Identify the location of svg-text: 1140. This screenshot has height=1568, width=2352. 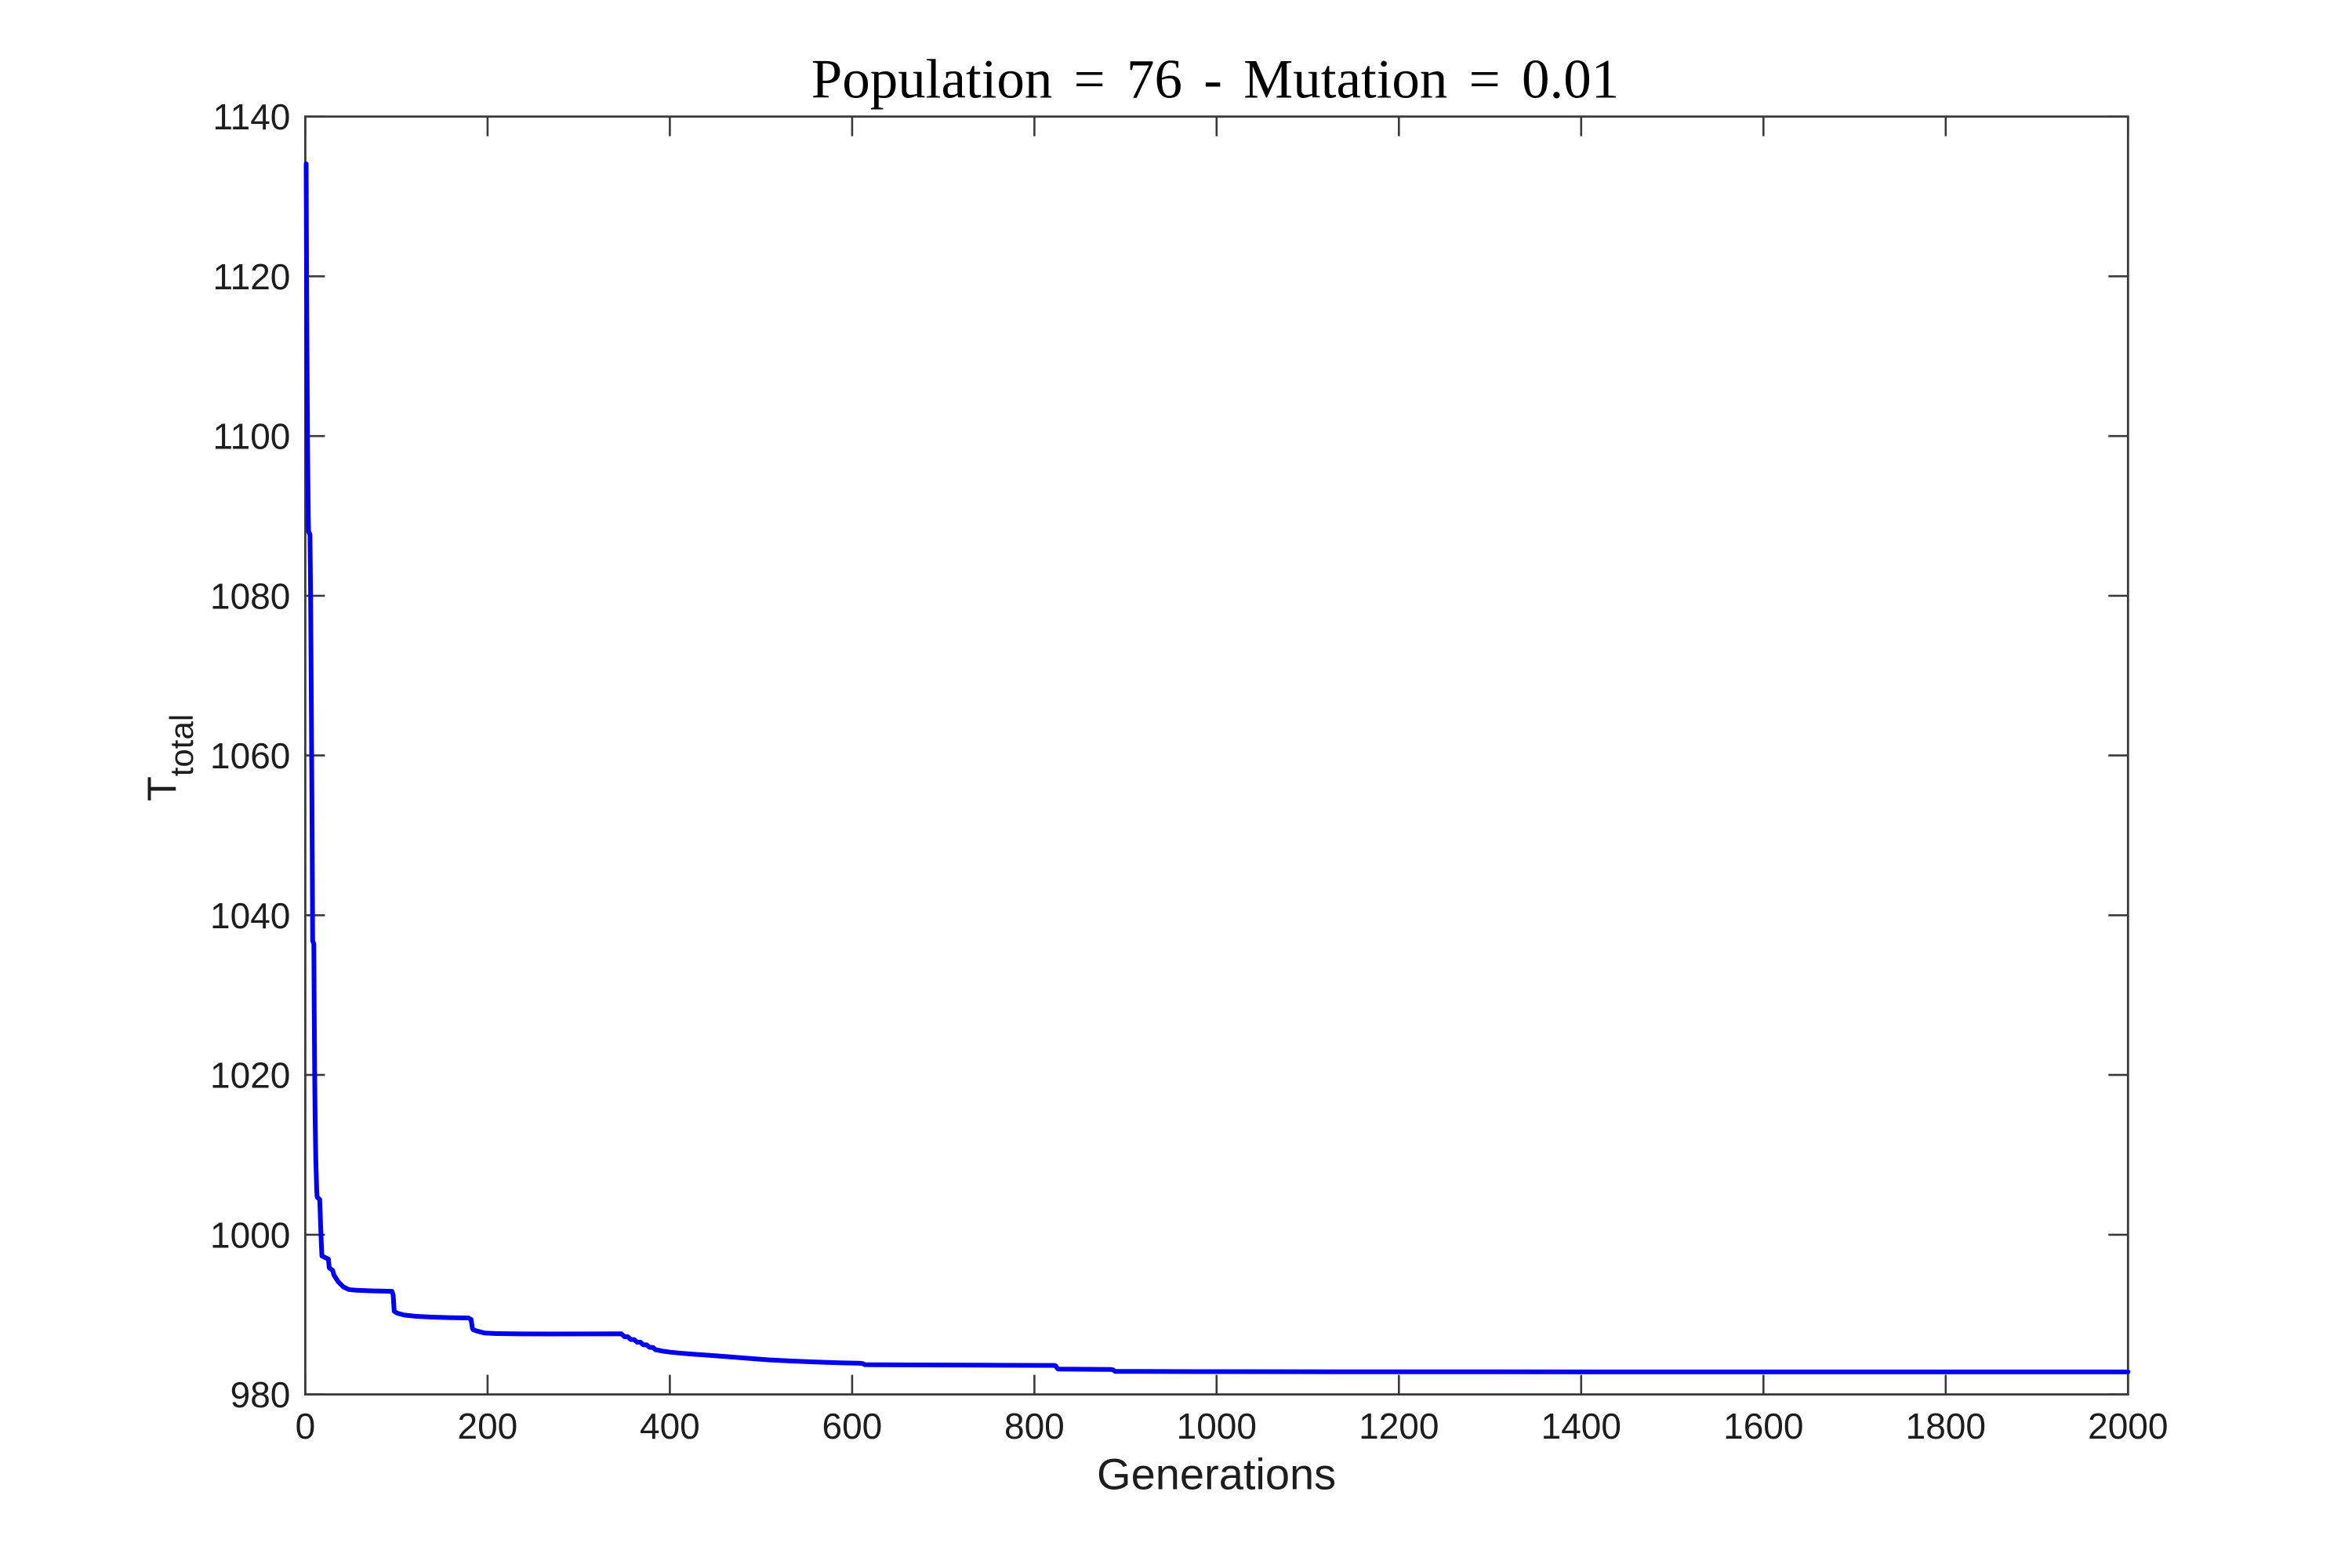
(251, 117).